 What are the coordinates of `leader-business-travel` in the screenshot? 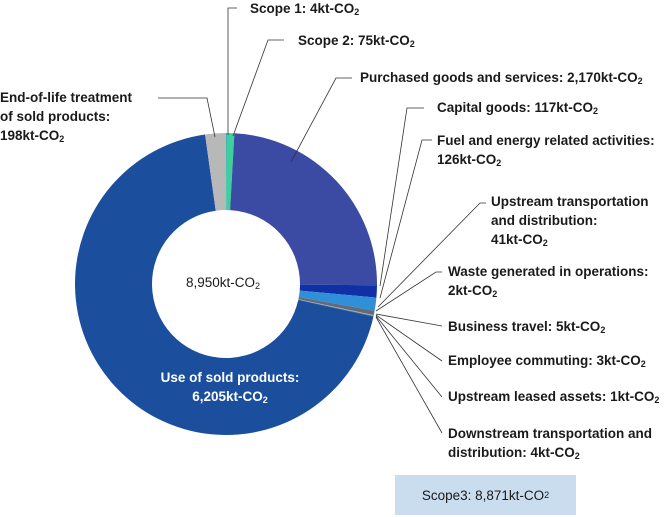 It's located at (409, 320).